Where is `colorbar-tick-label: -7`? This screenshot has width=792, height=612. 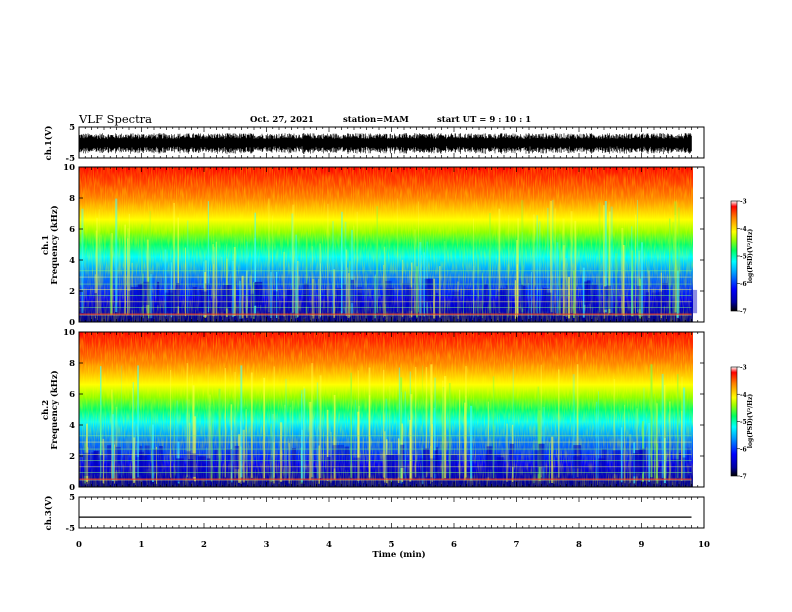 colorbar-tick-label: -7 is located at coordinates (743, 312).